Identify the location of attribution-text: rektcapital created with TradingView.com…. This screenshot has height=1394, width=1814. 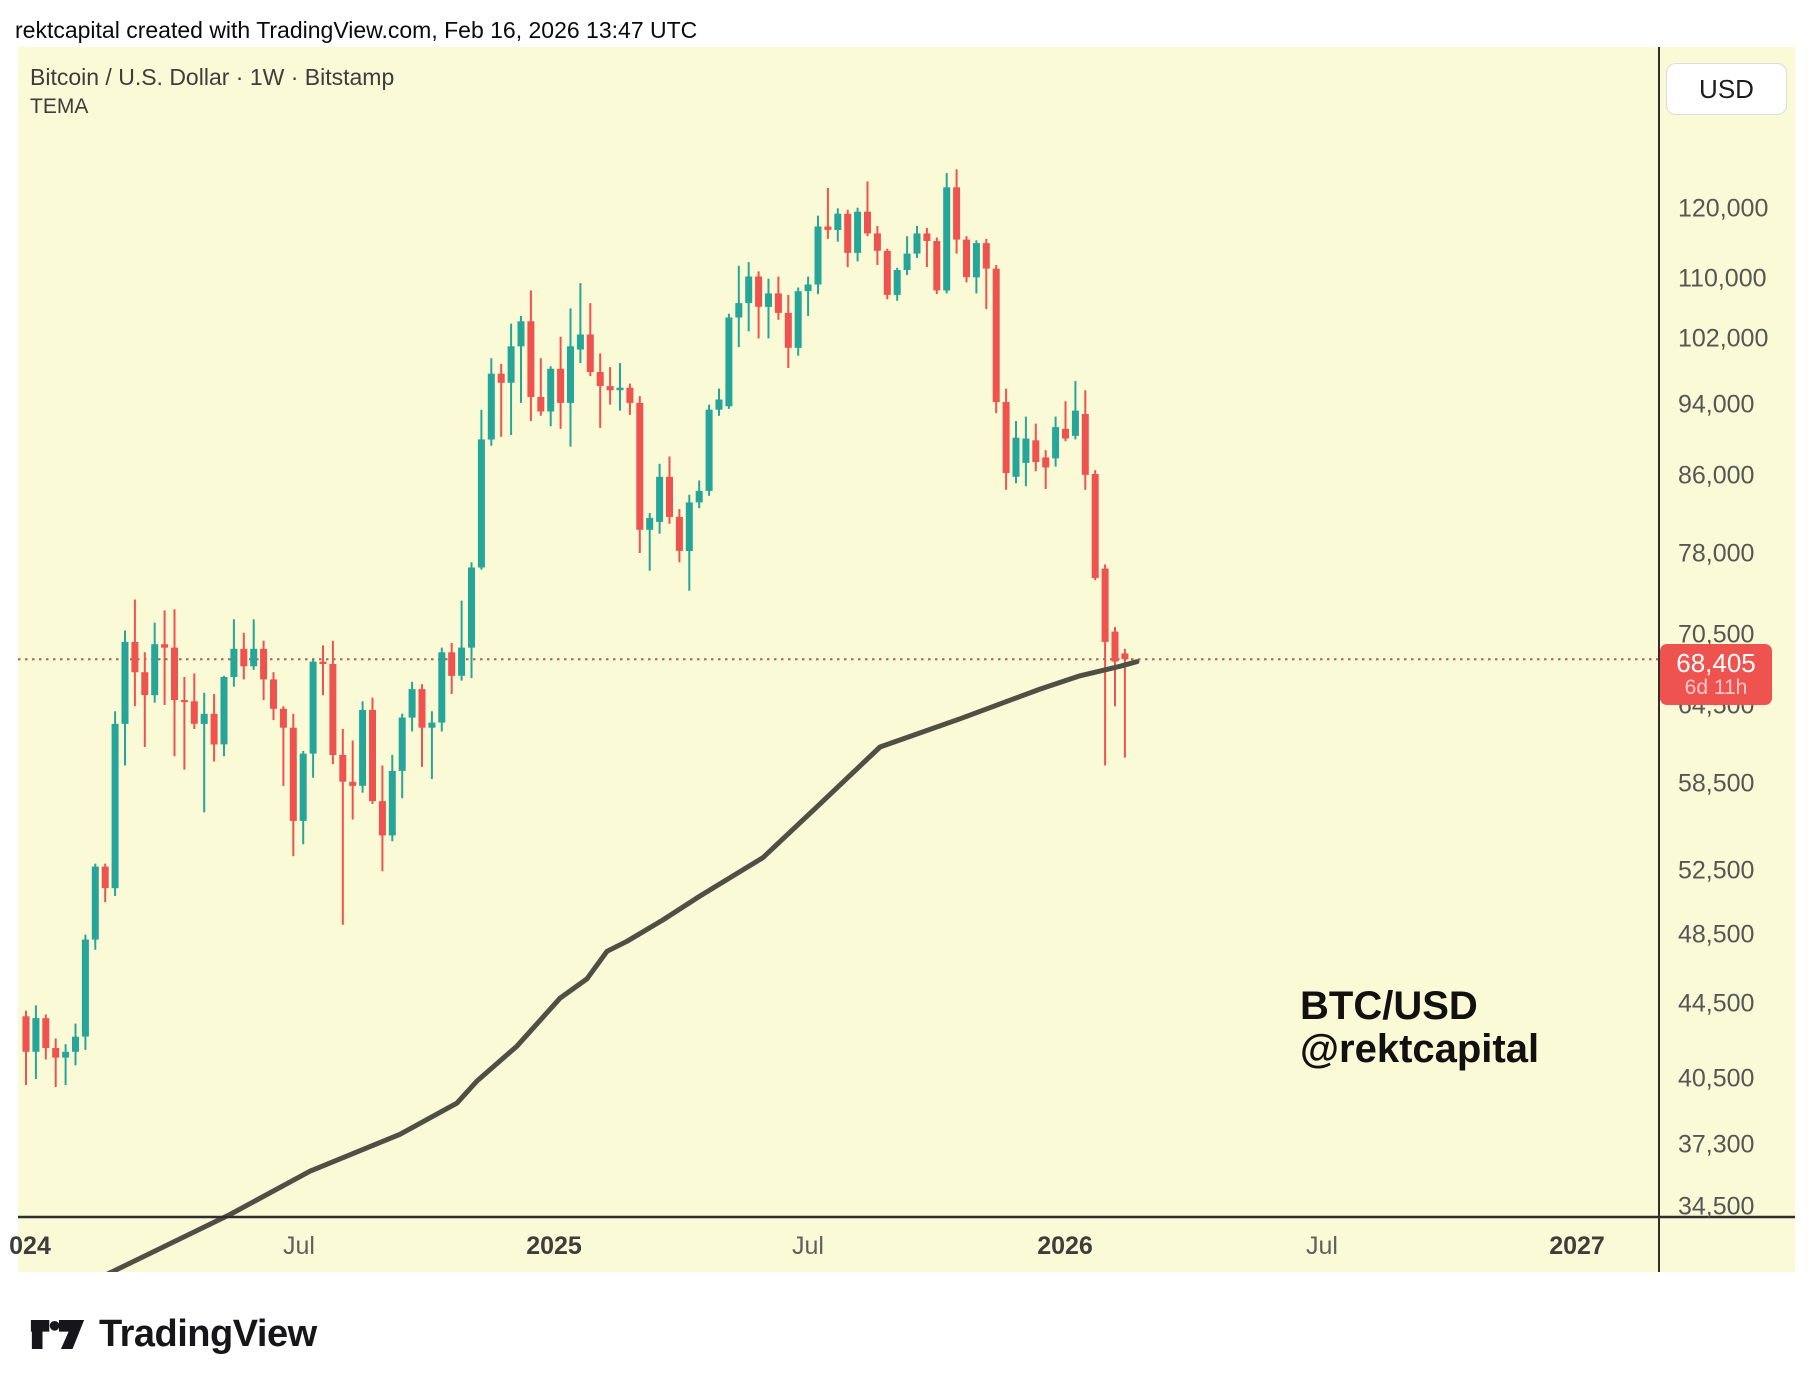
(356, 30).